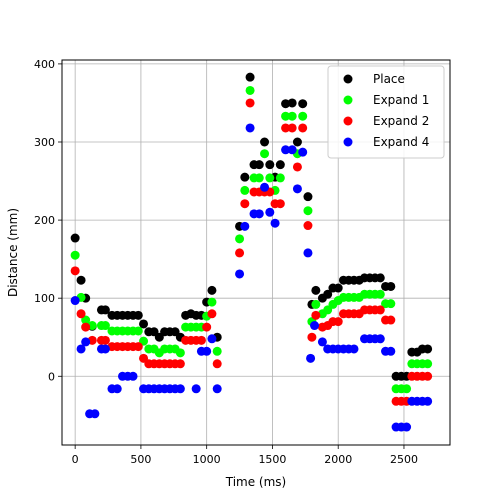 The width and height of the screenshot is (500, 500). What do you see at coordinates (401, 142) in the screenshot?
I see `legend-label: Expand 4` at bounding box center [401, 142].